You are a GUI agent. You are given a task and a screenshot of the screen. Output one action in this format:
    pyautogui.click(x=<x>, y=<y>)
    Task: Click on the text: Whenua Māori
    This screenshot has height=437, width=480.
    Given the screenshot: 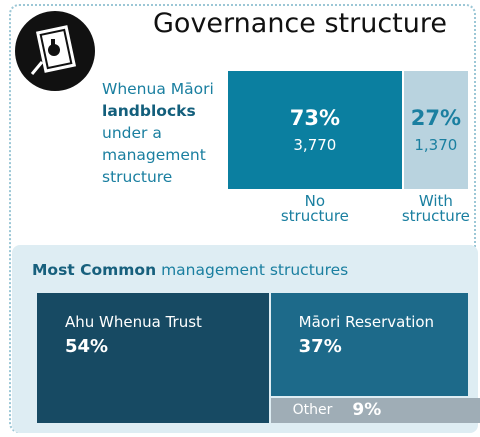 What is the action you would take?
    pyautogui.click(x=158, y=89)
    